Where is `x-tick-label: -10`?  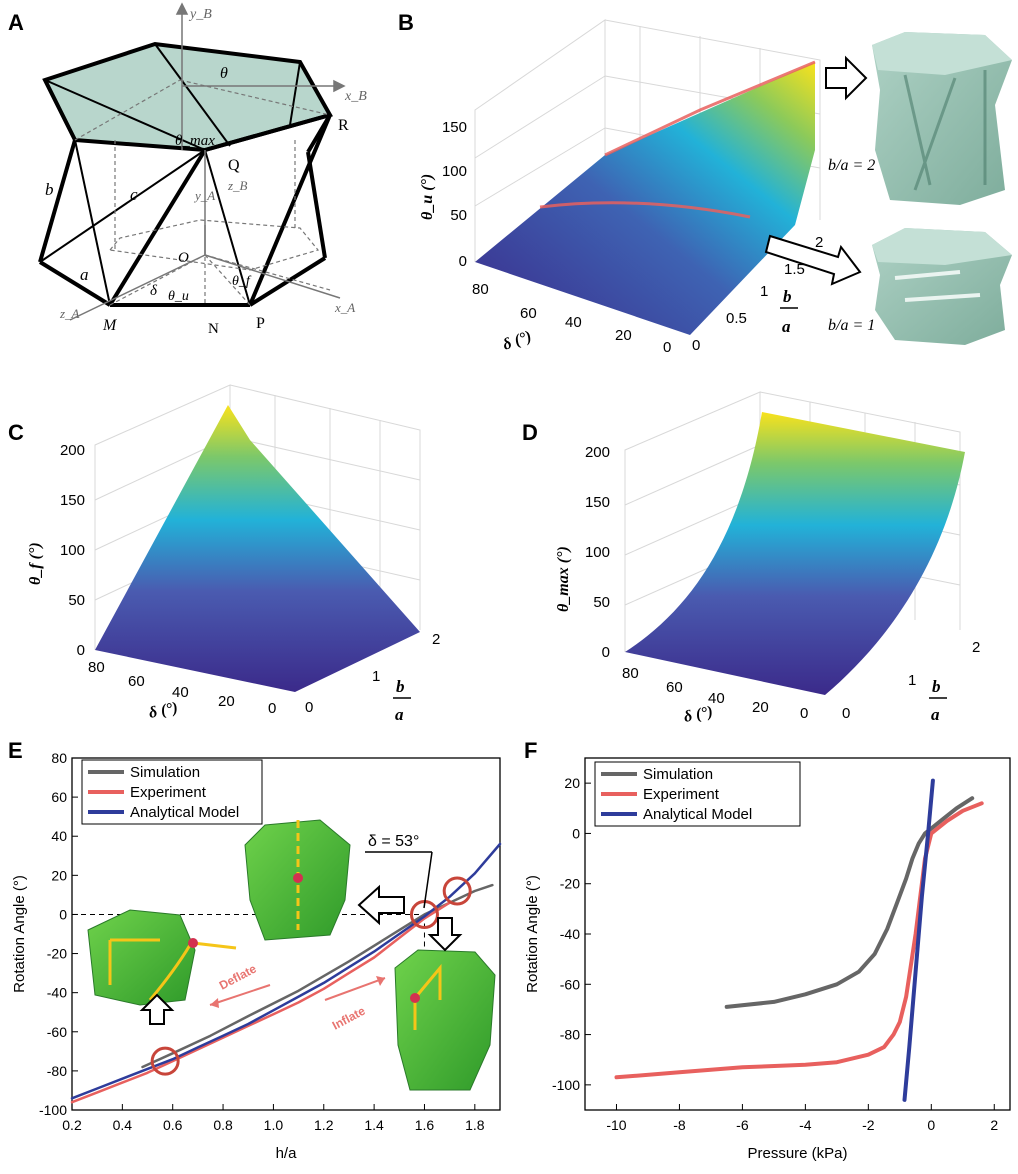 x-tick-label: -10 is located at coordinates (616, 1125).